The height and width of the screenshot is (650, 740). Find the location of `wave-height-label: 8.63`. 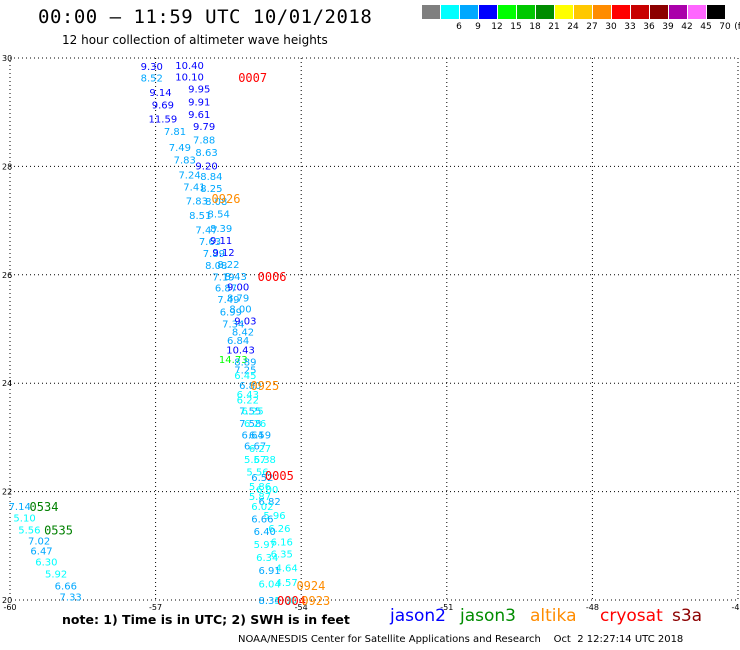

wave-height-label: 8.63 is located at coordinates (206, 153).